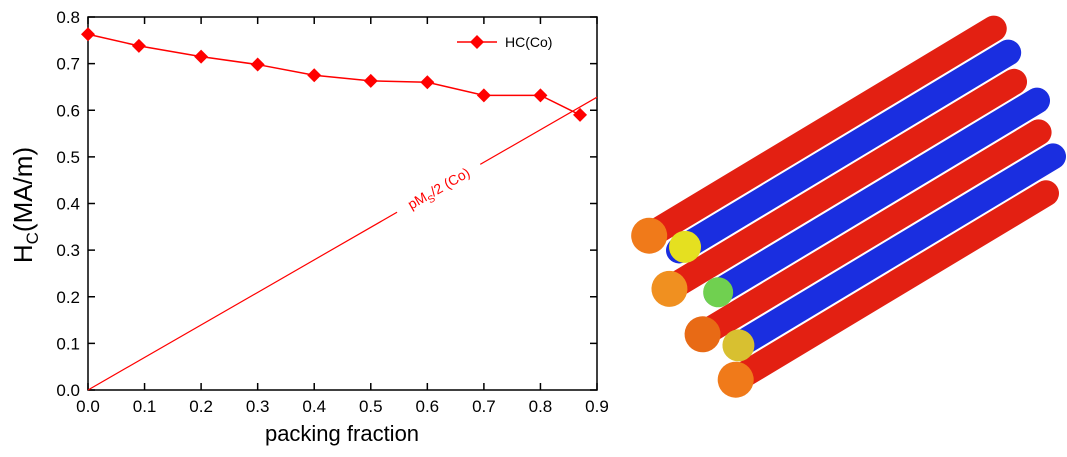  What do you see at coordinates (68, 204) in the screenshot?
I see `y-tick-label: 0.4` at bounding box center [68, 204].